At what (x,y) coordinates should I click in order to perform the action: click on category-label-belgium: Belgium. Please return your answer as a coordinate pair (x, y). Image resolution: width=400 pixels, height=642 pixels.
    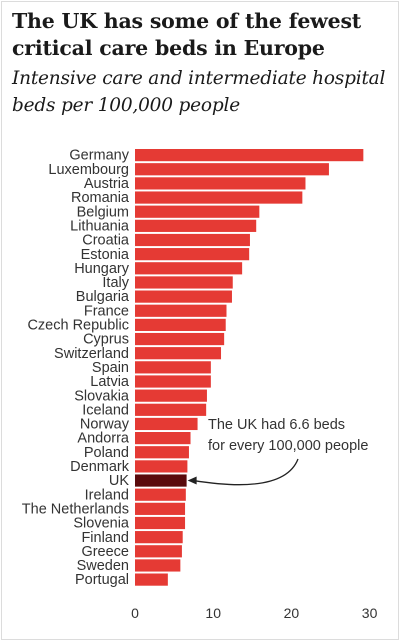
    Looking at the image, I should click on (103, 212).